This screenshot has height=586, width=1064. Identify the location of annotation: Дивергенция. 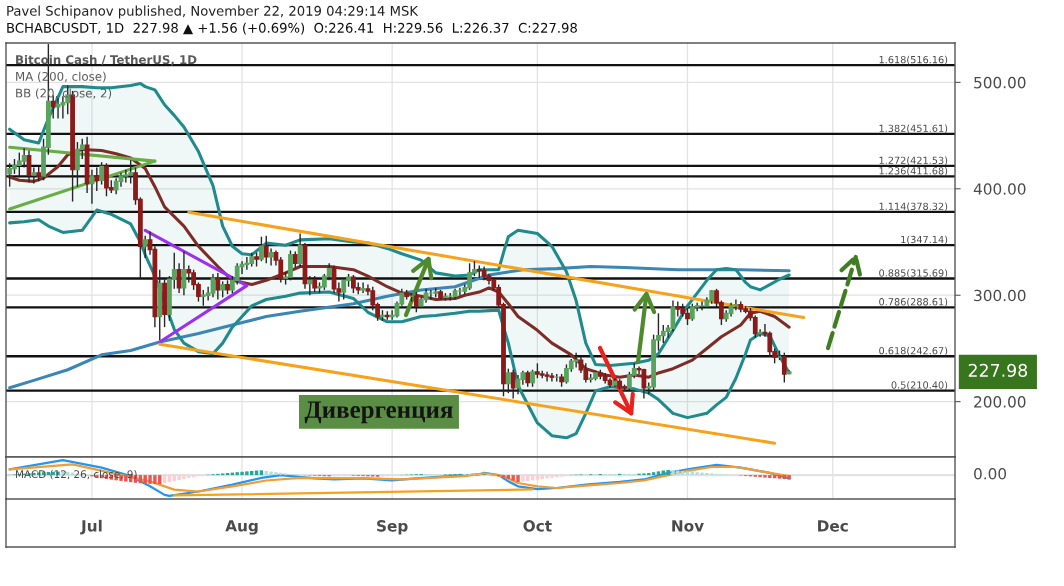
(378, 412).